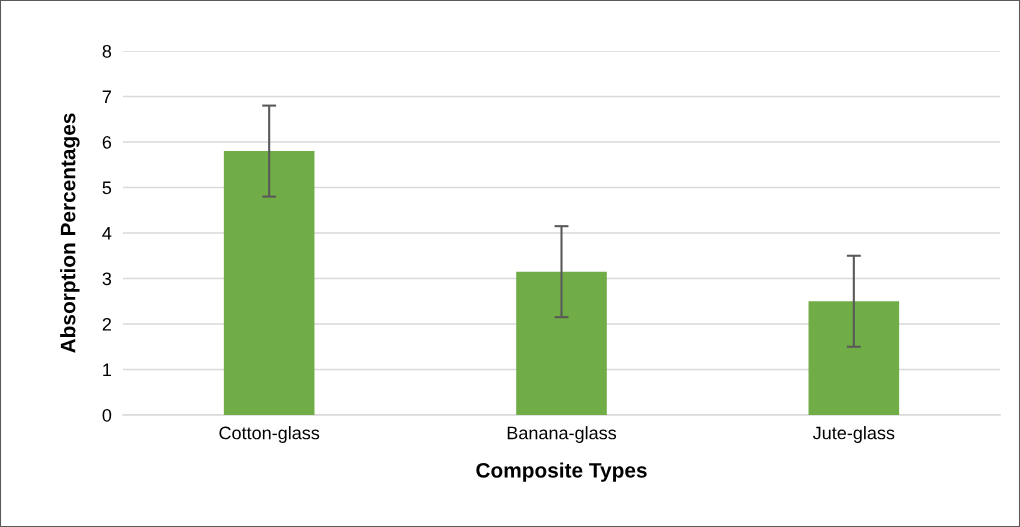 The image size is (1020, 527). I want to click on y-tick-label: 0, so click(107, 415).